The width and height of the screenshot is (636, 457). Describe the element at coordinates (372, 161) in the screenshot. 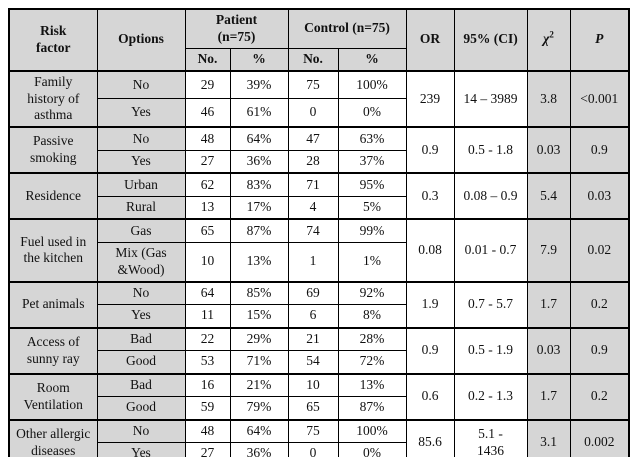

I see `ct-pct-cell: 37%` at that location.